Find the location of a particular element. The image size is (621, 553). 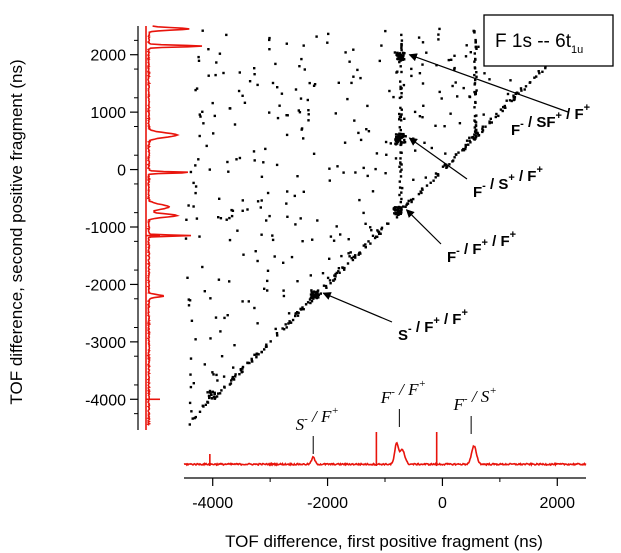

y-tick-label: 2000 is located at coordinates (108, 56).